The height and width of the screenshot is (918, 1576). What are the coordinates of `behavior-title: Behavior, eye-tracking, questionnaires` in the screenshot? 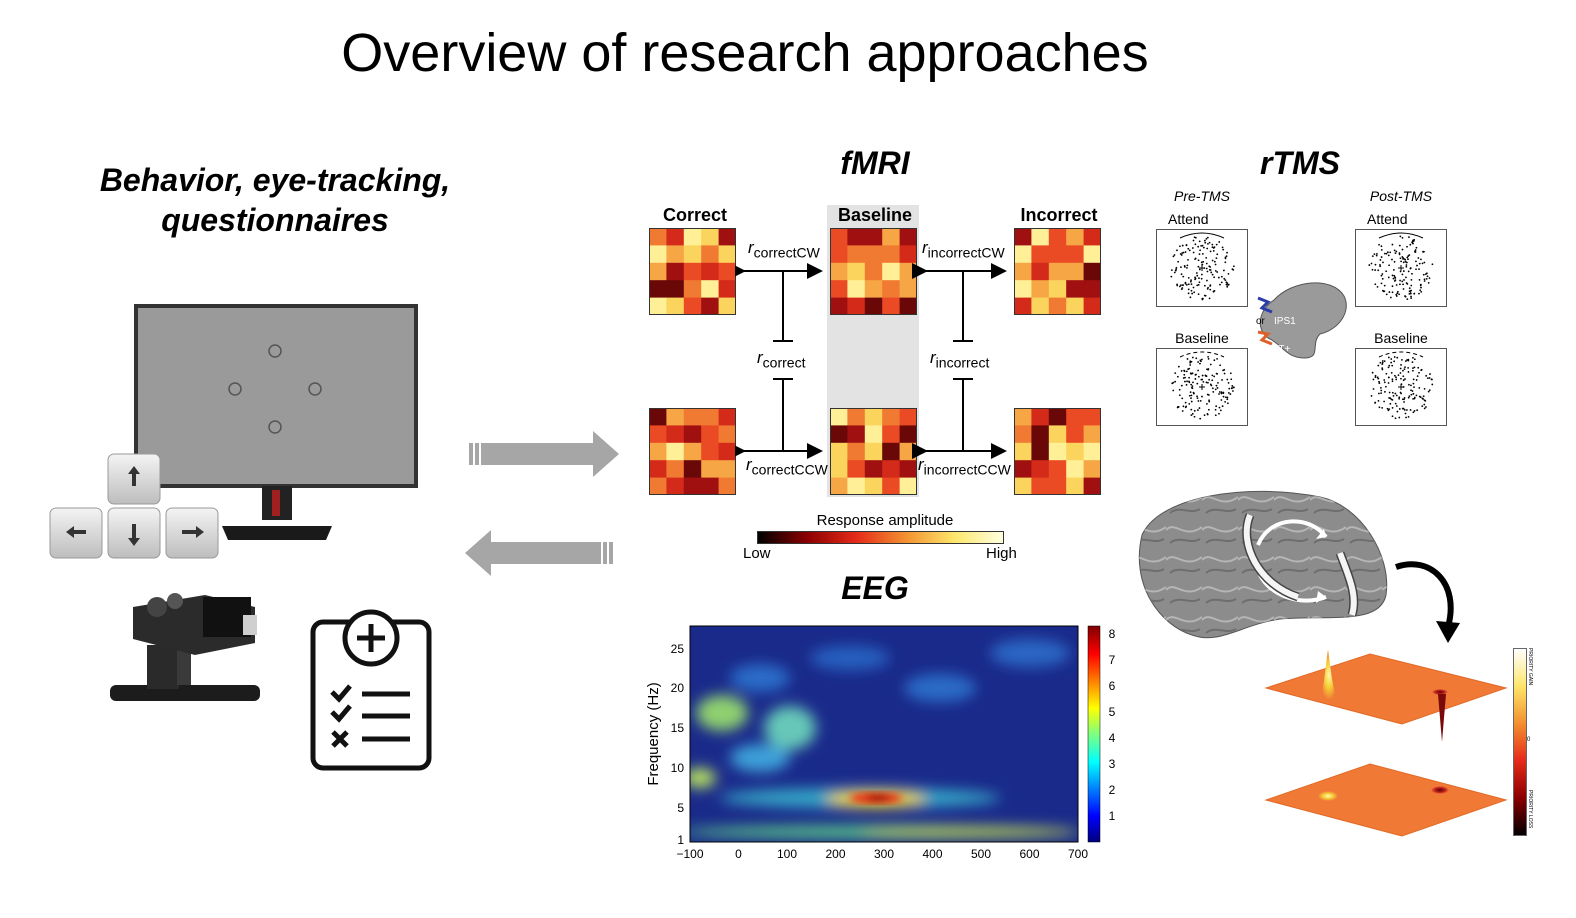 It's located at (275, 200).